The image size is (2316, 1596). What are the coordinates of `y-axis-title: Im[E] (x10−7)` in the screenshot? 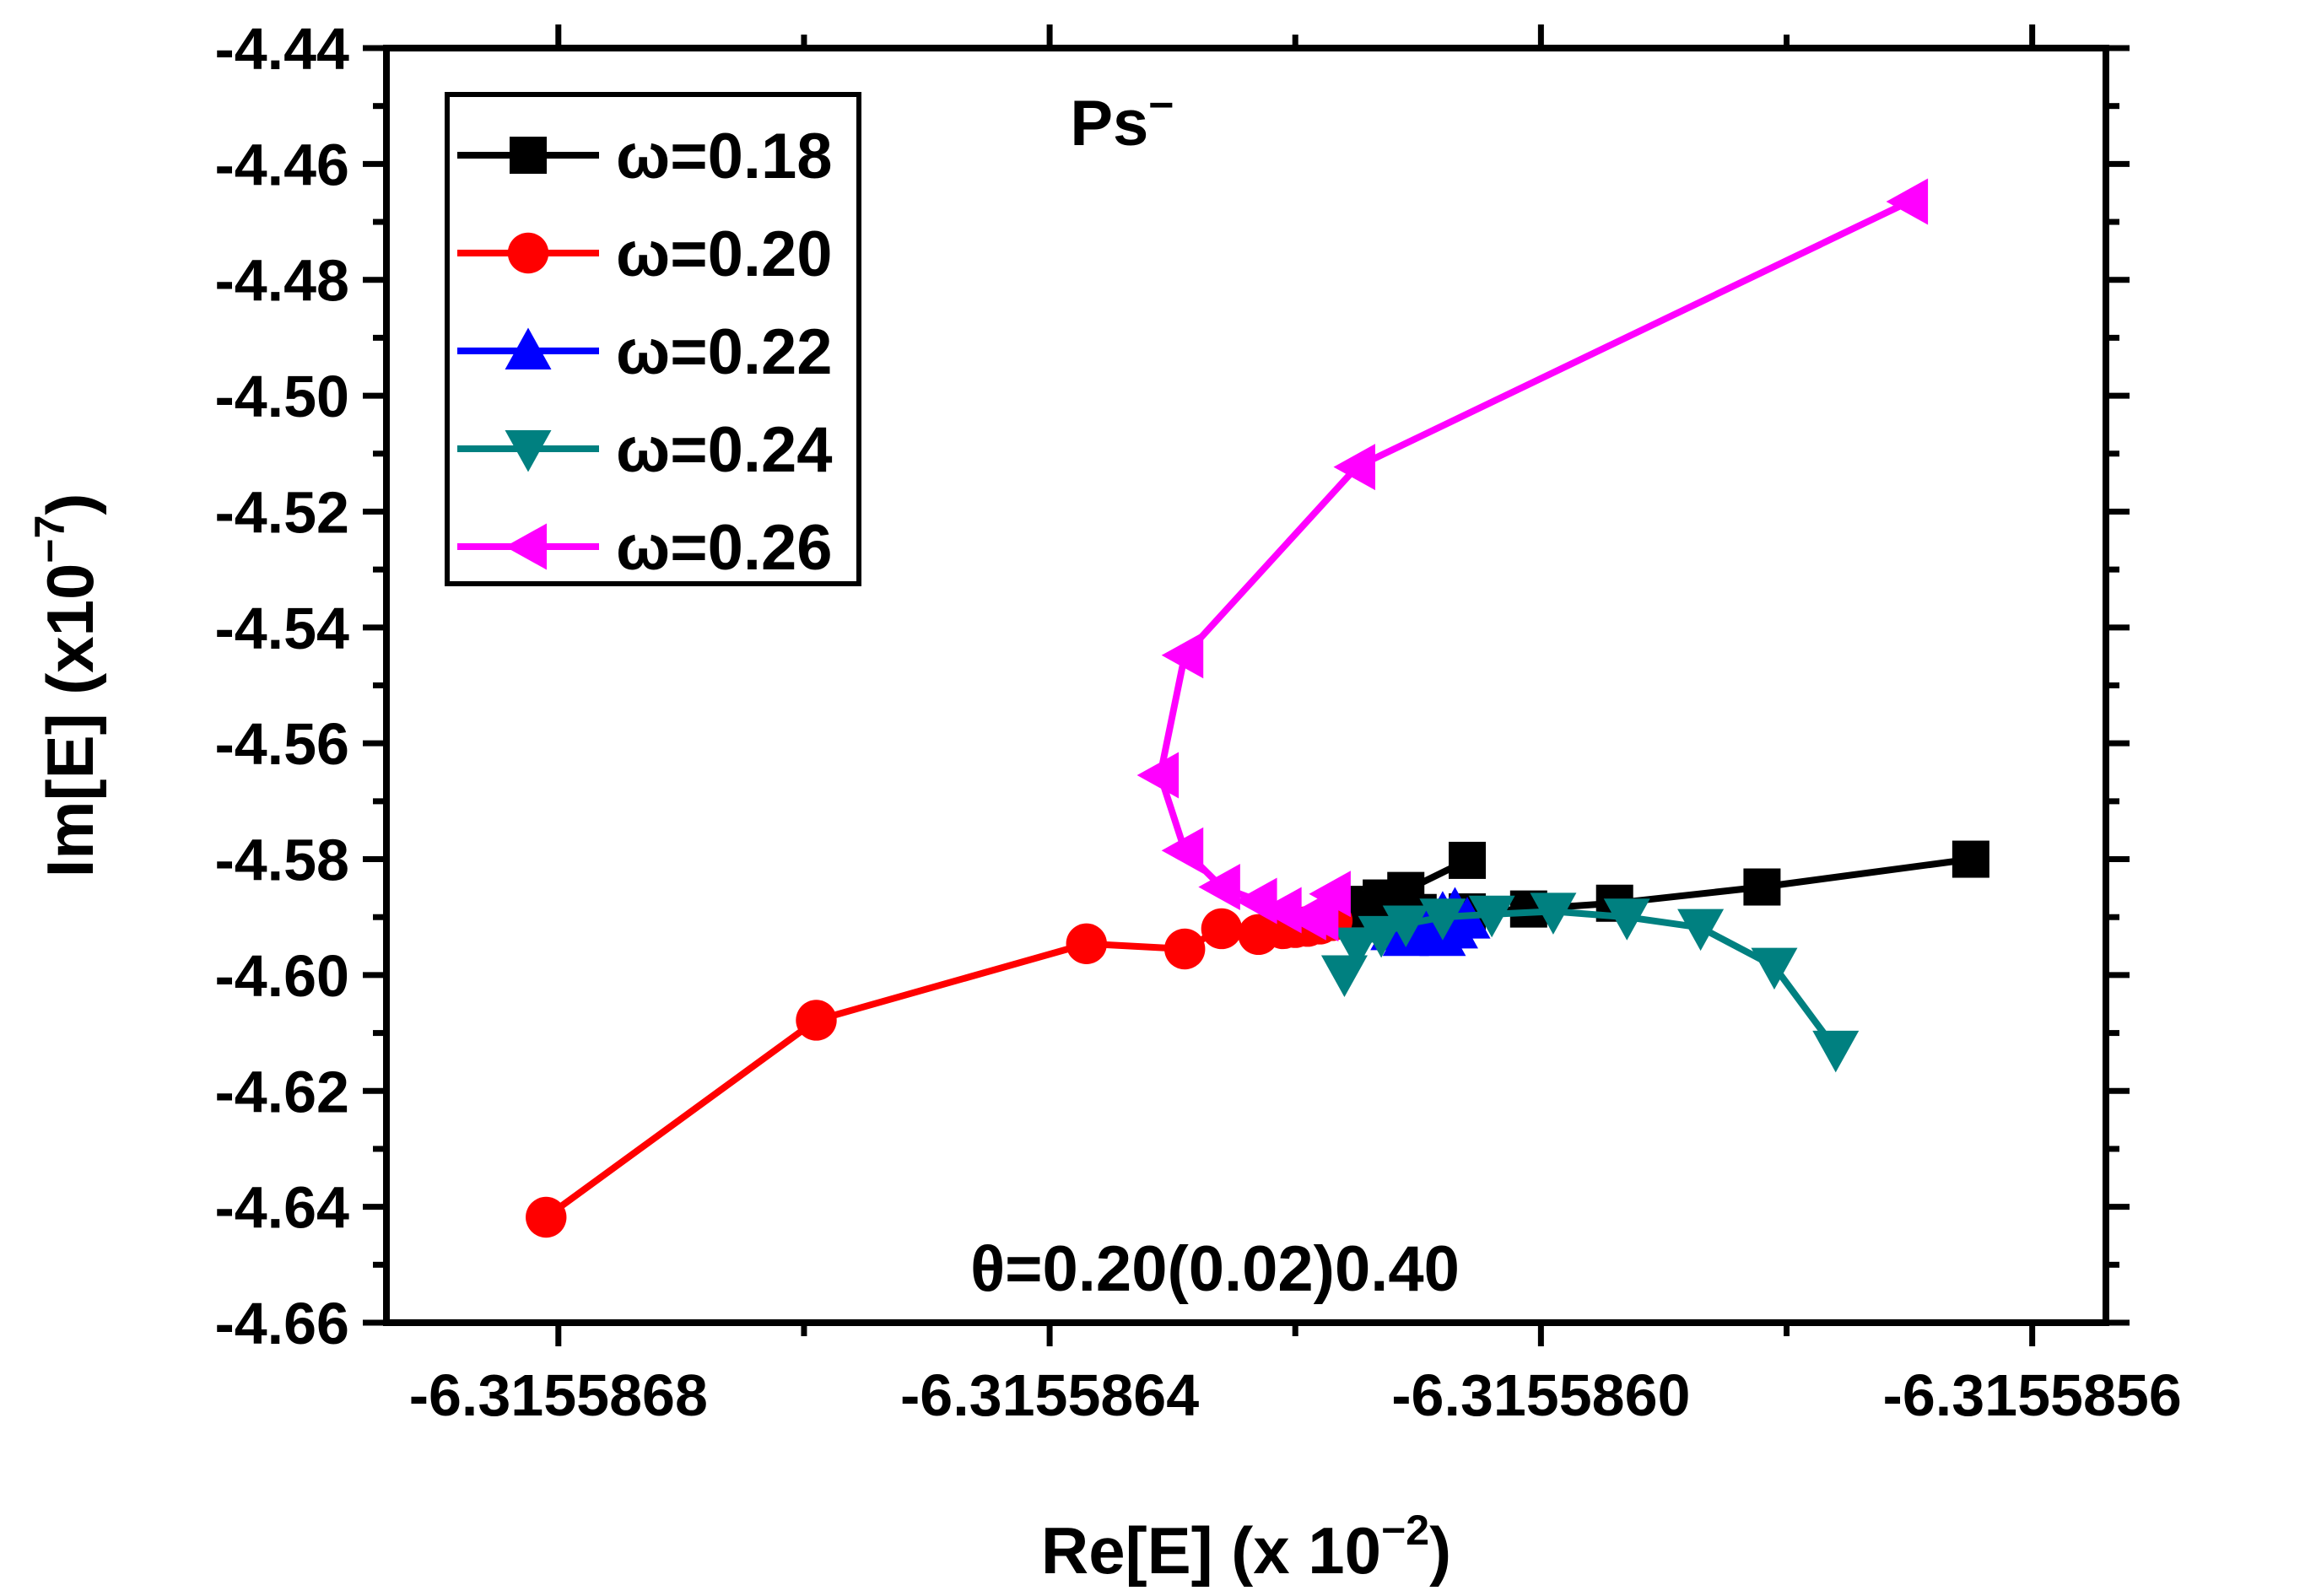 It's located at (66, 686).